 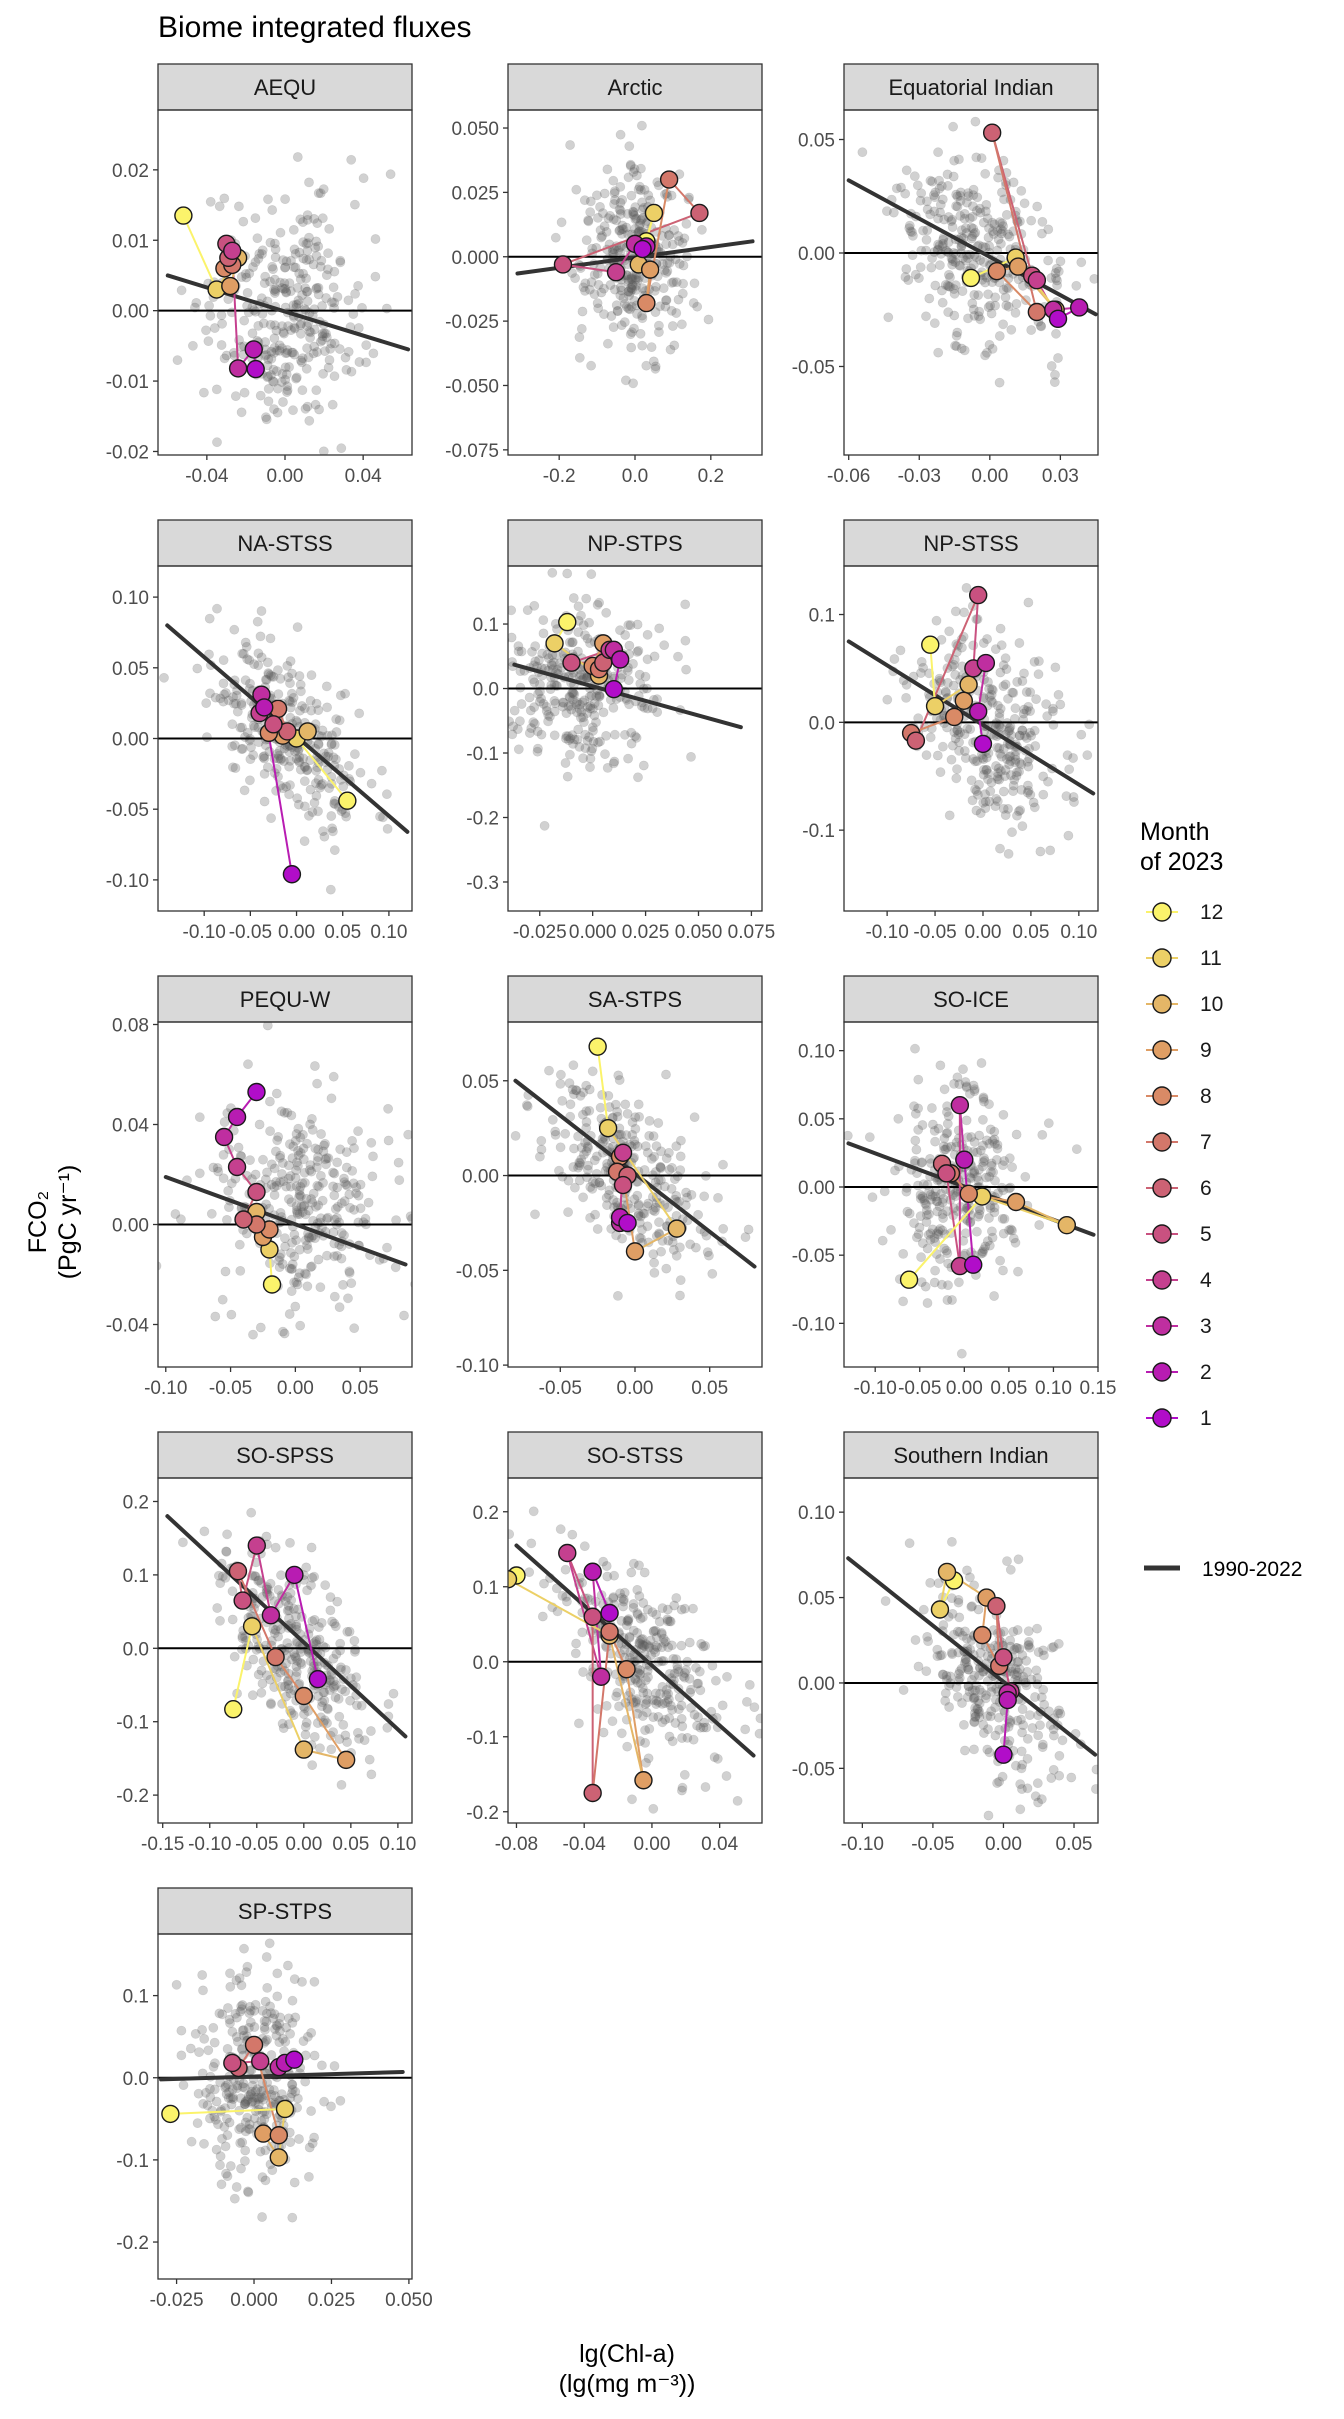 I want to click on x-tick-label: -0.10, so click(x=204, y=932).